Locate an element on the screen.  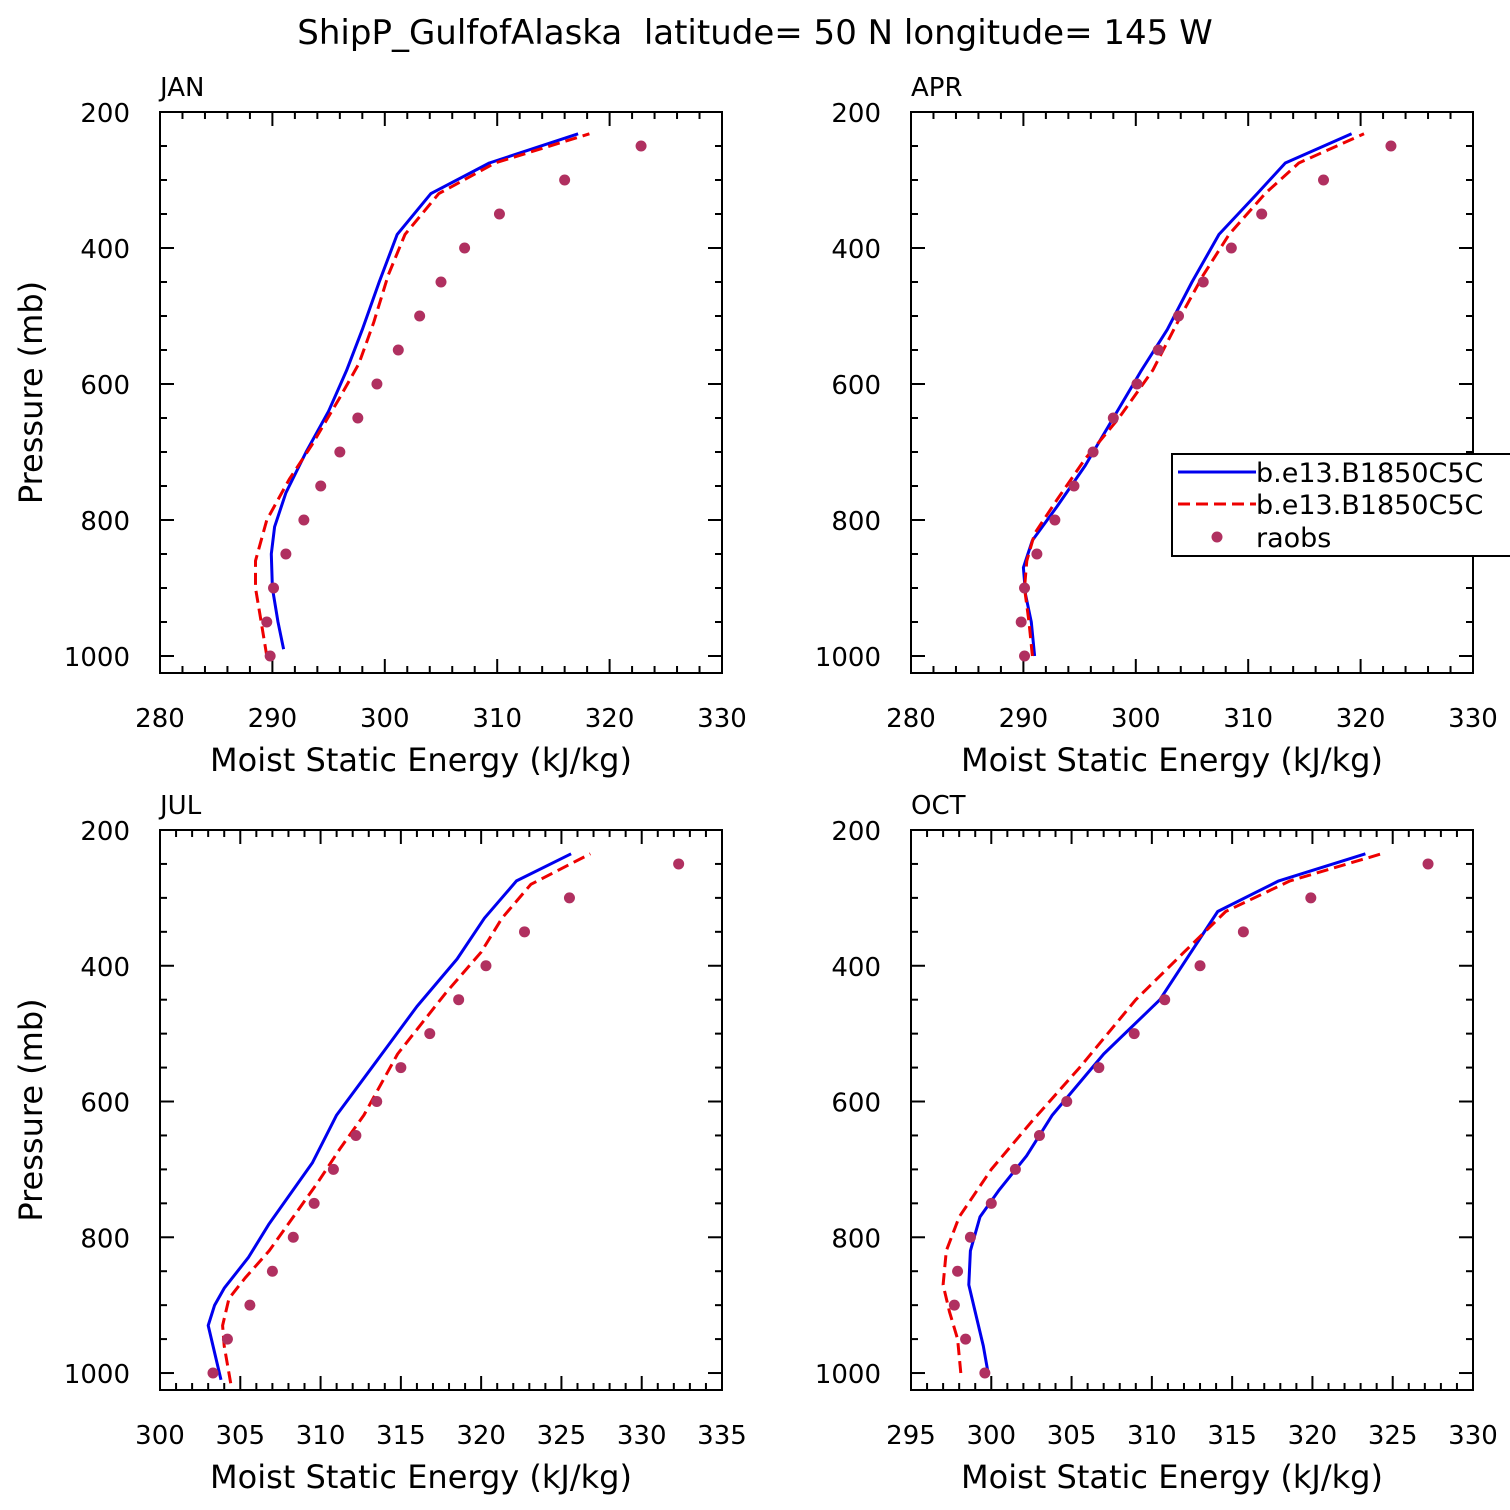
legend-label: raobs is located at coordinates (1293, 538).